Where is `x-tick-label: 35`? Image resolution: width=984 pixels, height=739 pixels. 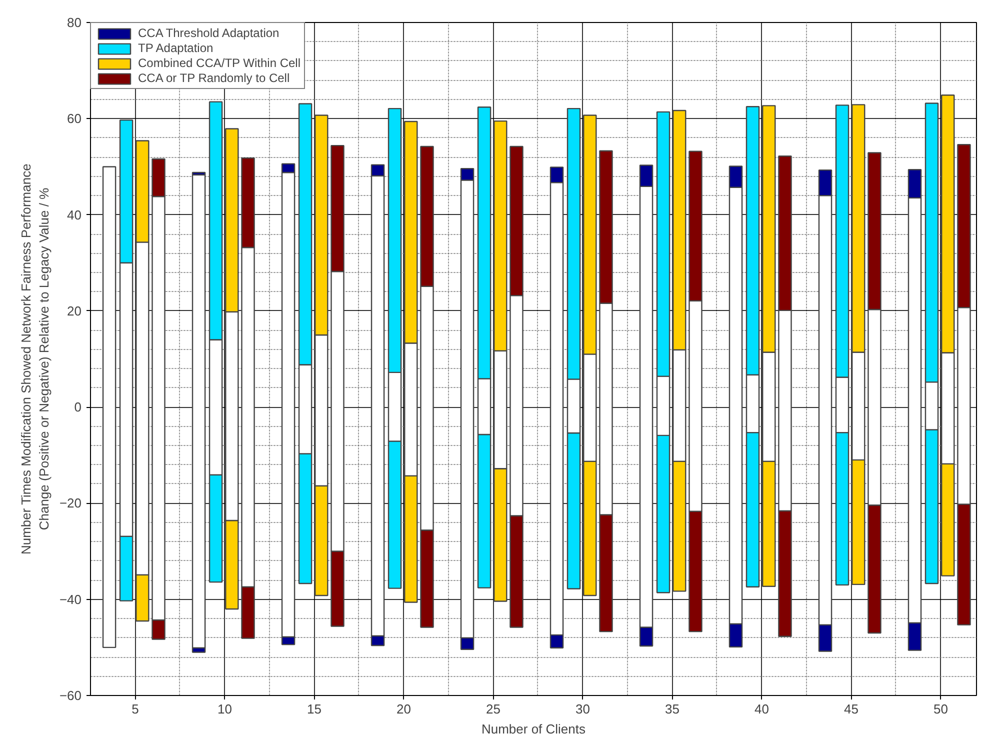 x-tick-label: 35 is located at coordinates (672, 709).